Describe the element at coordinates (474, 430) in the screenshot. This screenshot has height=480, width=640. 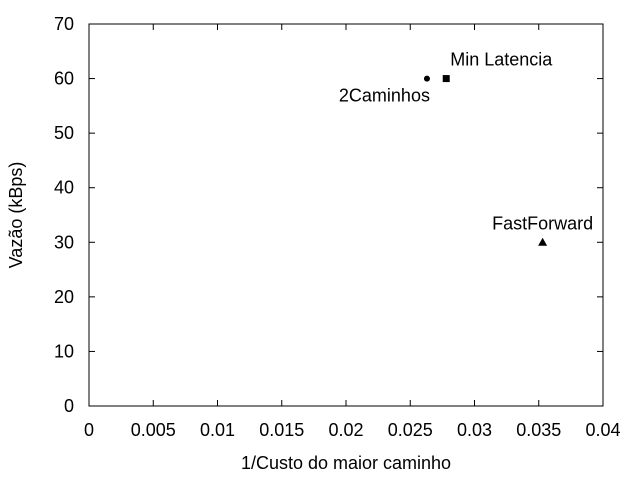
I see `x-tick-label: 0.03` at that location.